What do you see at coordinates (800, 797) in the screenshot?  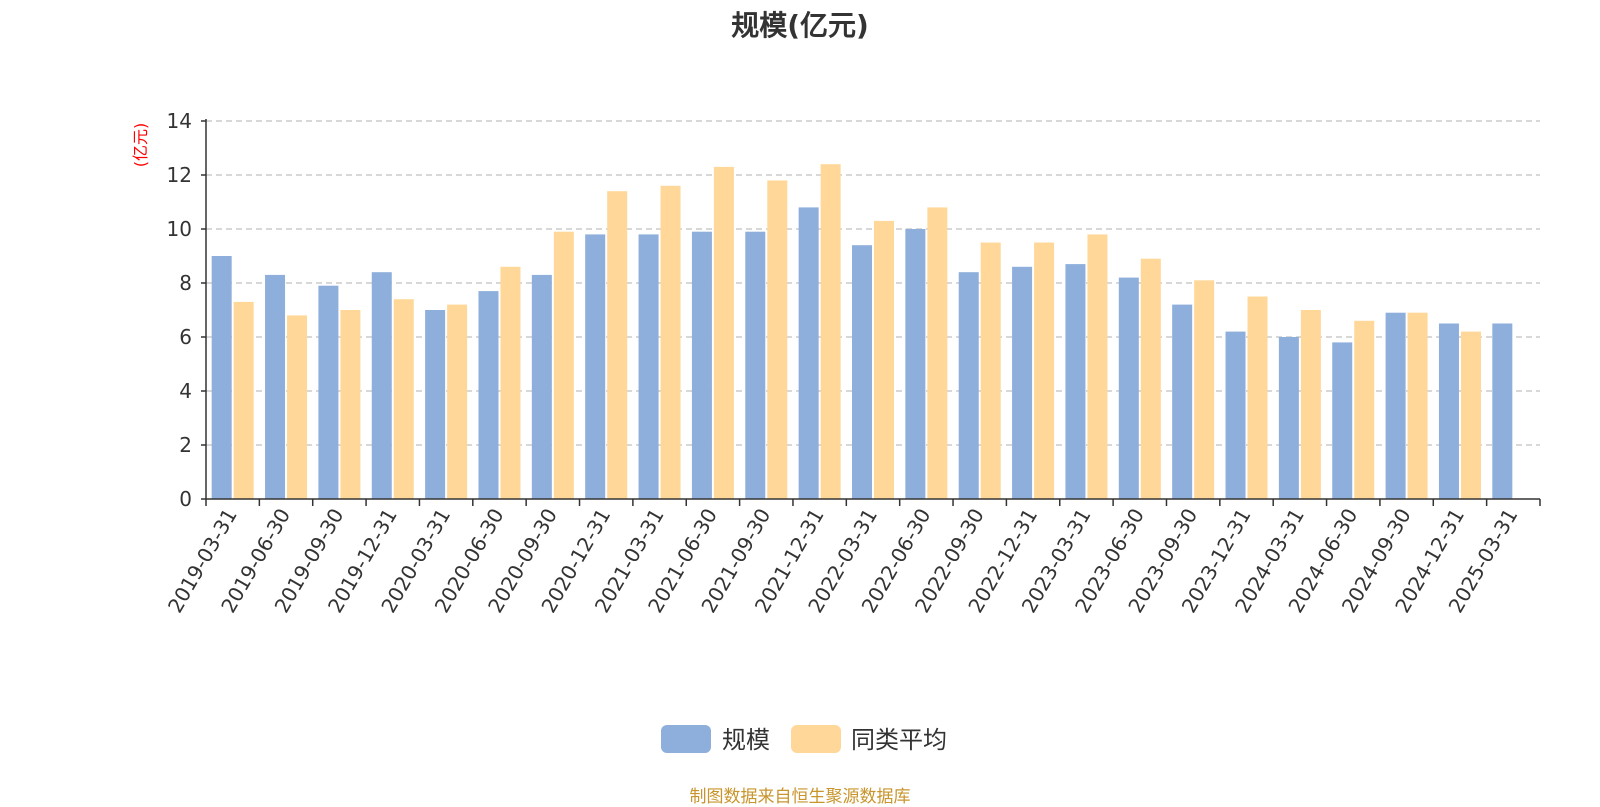 I see `source-note: 制图数据来自恒生聚源数据库` at bounding box center [800, 797].